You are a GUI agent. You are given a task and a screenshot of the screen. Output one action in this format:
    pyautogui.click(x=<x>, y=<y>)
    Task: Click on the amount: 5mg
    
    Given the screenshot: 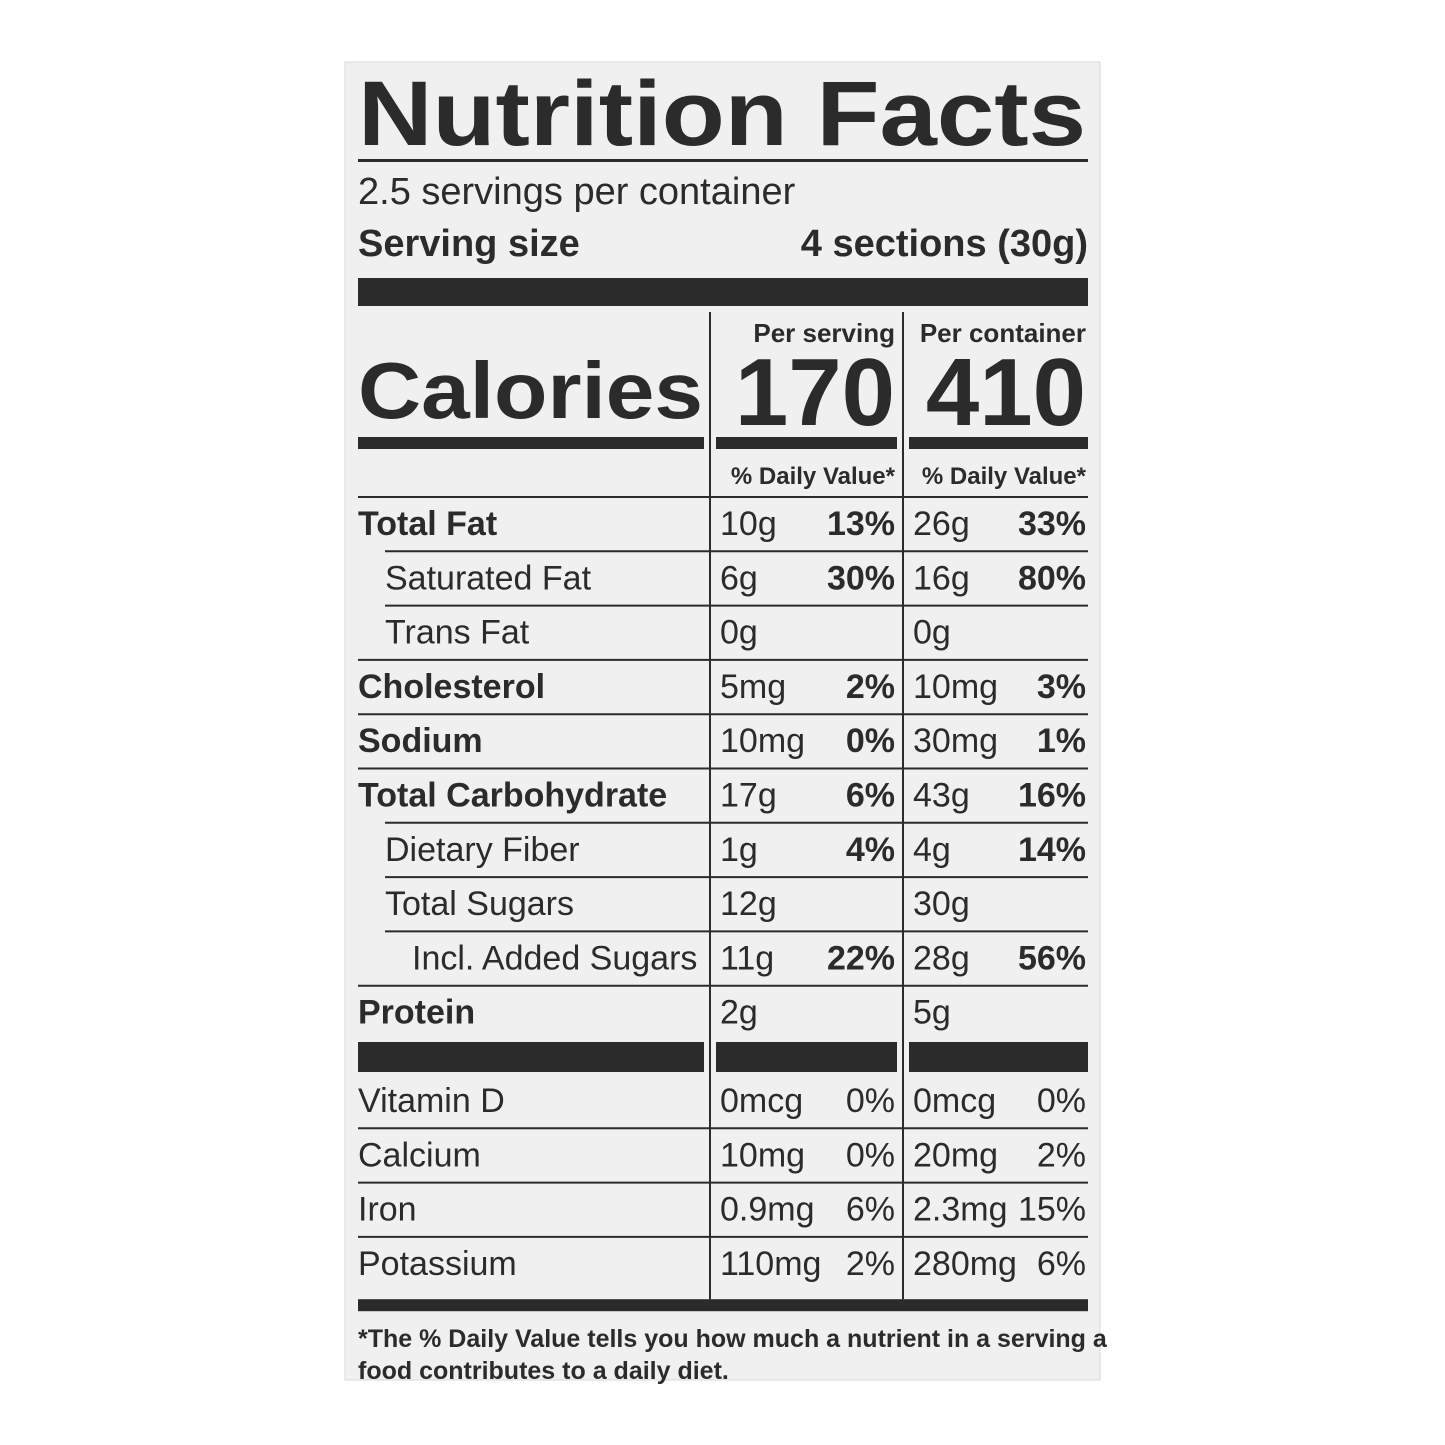 What is the action you would take?
    pyautogui.click(x=753, y=687)
    